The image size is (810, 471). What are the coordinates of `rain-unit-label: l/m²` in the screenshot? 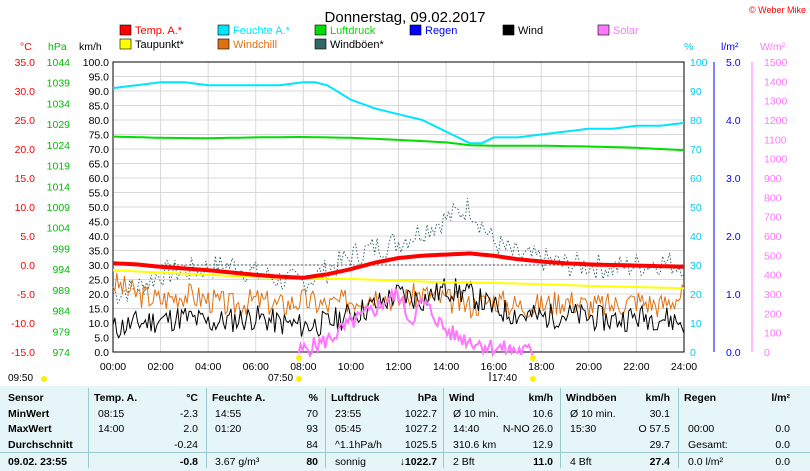 It's located at (730, 47).